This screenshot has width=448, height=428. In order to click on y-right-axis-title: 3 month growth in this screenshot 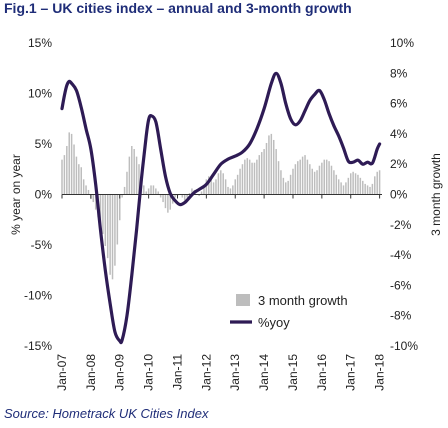, I will do `click(436, 194)`.